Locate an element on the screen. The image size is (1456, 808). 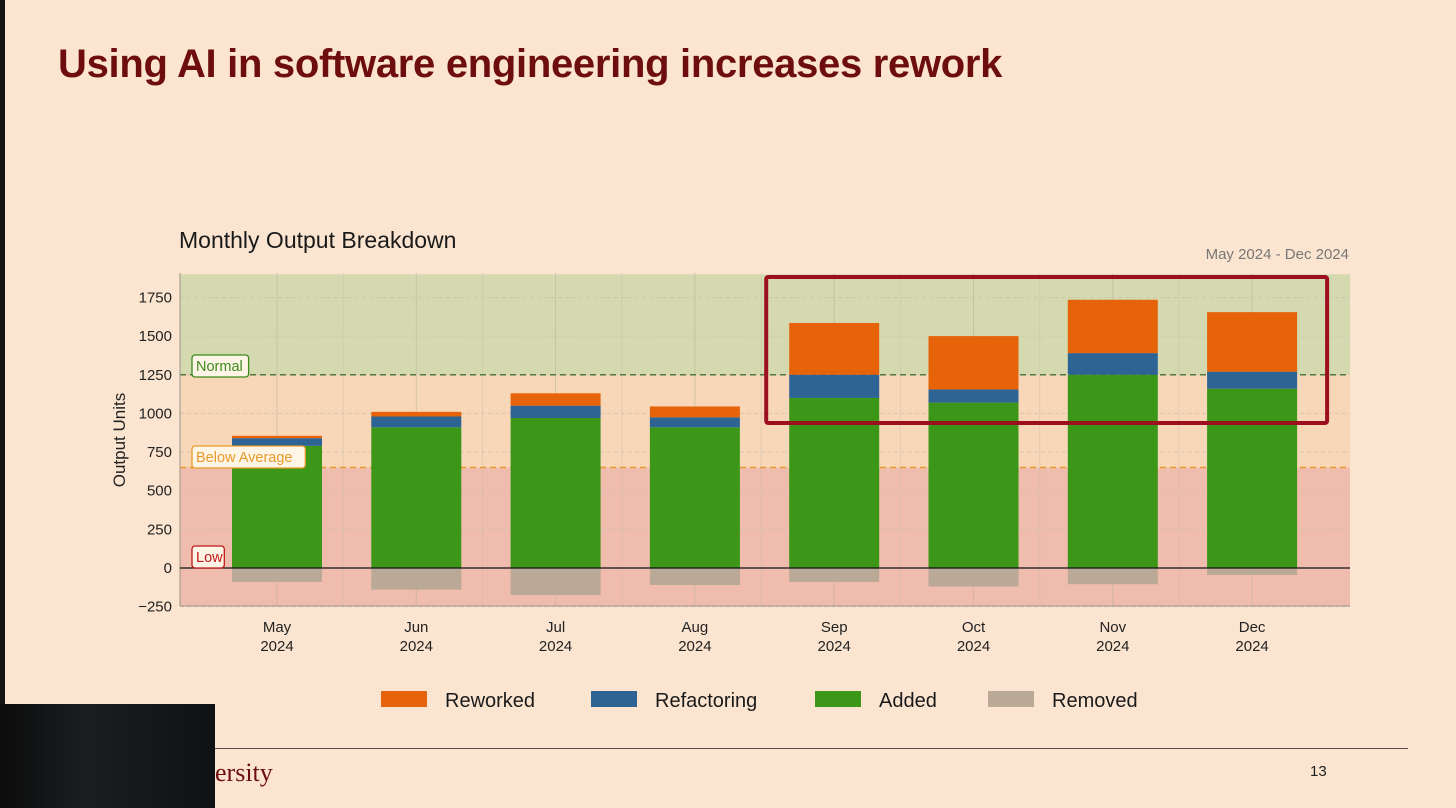
bar-removed-dec is located at coordinates (1252, 571).